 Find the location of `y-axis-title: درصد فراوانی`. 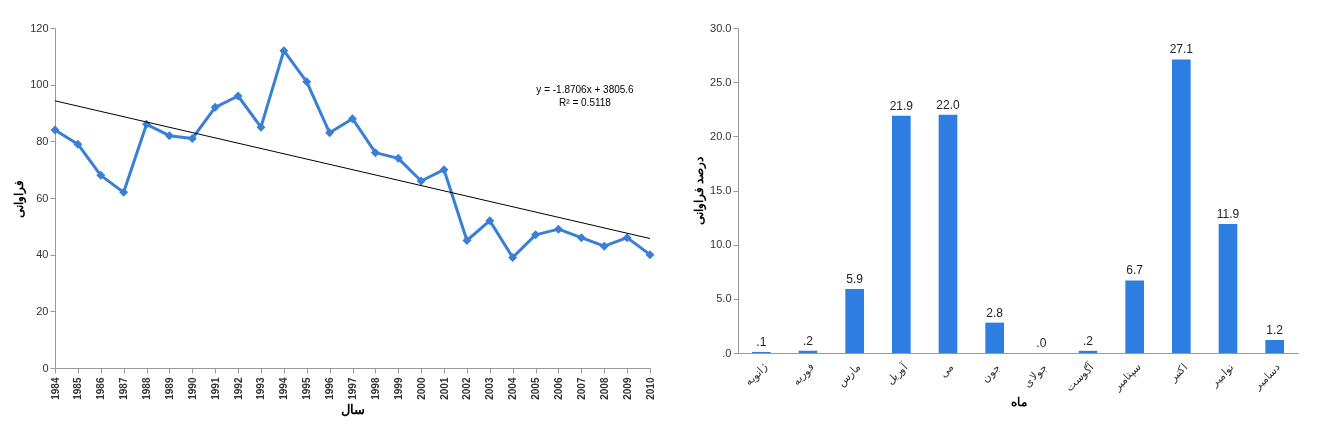

y-axis-title: درصد فراوانی is located at coordinates (700, 191).